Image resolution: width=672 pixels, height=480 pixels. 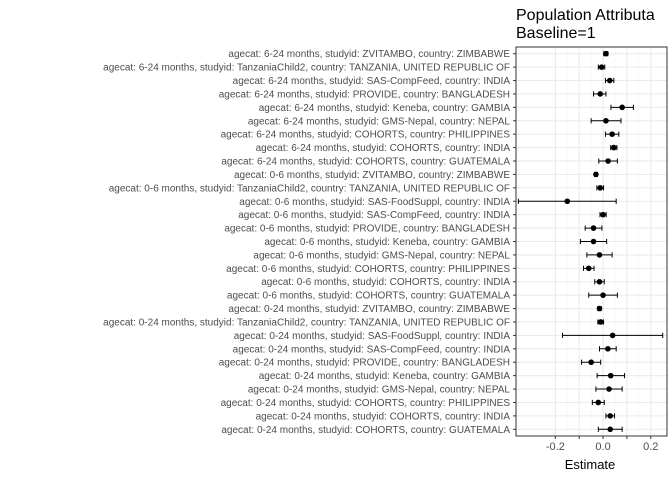 What do you see at coordinates (650, 447) in the screenshot?
I see `x-axis-tick-label: 0.2` at bounding box center [650, 447].